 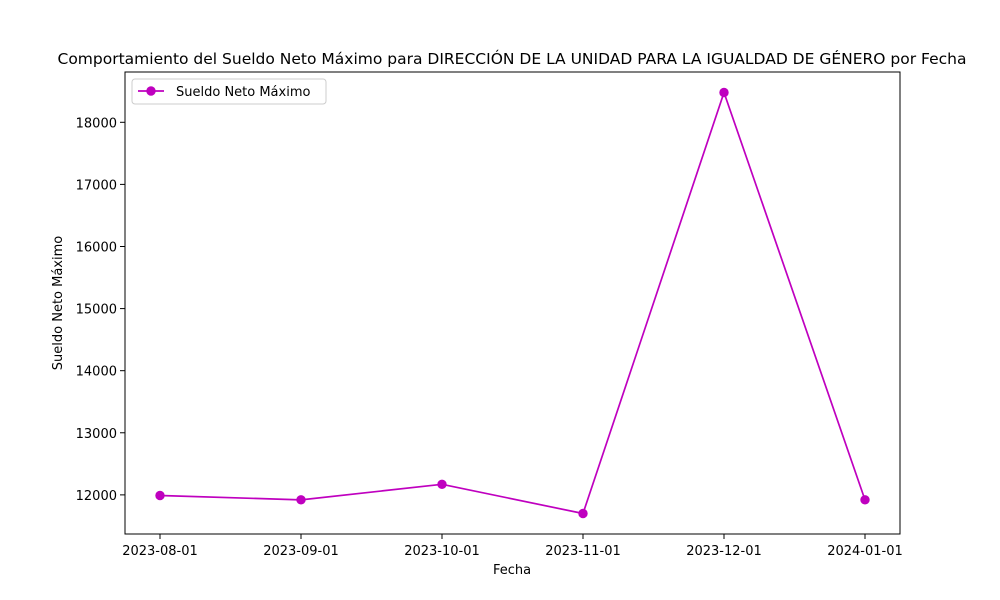 What do you see at coordinates (301, 551) in the screenshot?
I see `x-tick-label: 2023-09-01` at bounding box center [301, 551].